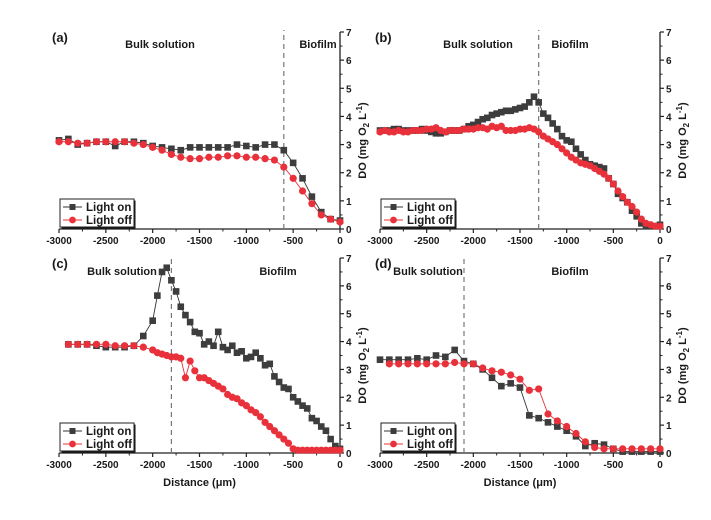  What do you see at coordinates (669, 174) in the screenshot?
I see `y-tick-label: 2` at bounding box center [669, 174].